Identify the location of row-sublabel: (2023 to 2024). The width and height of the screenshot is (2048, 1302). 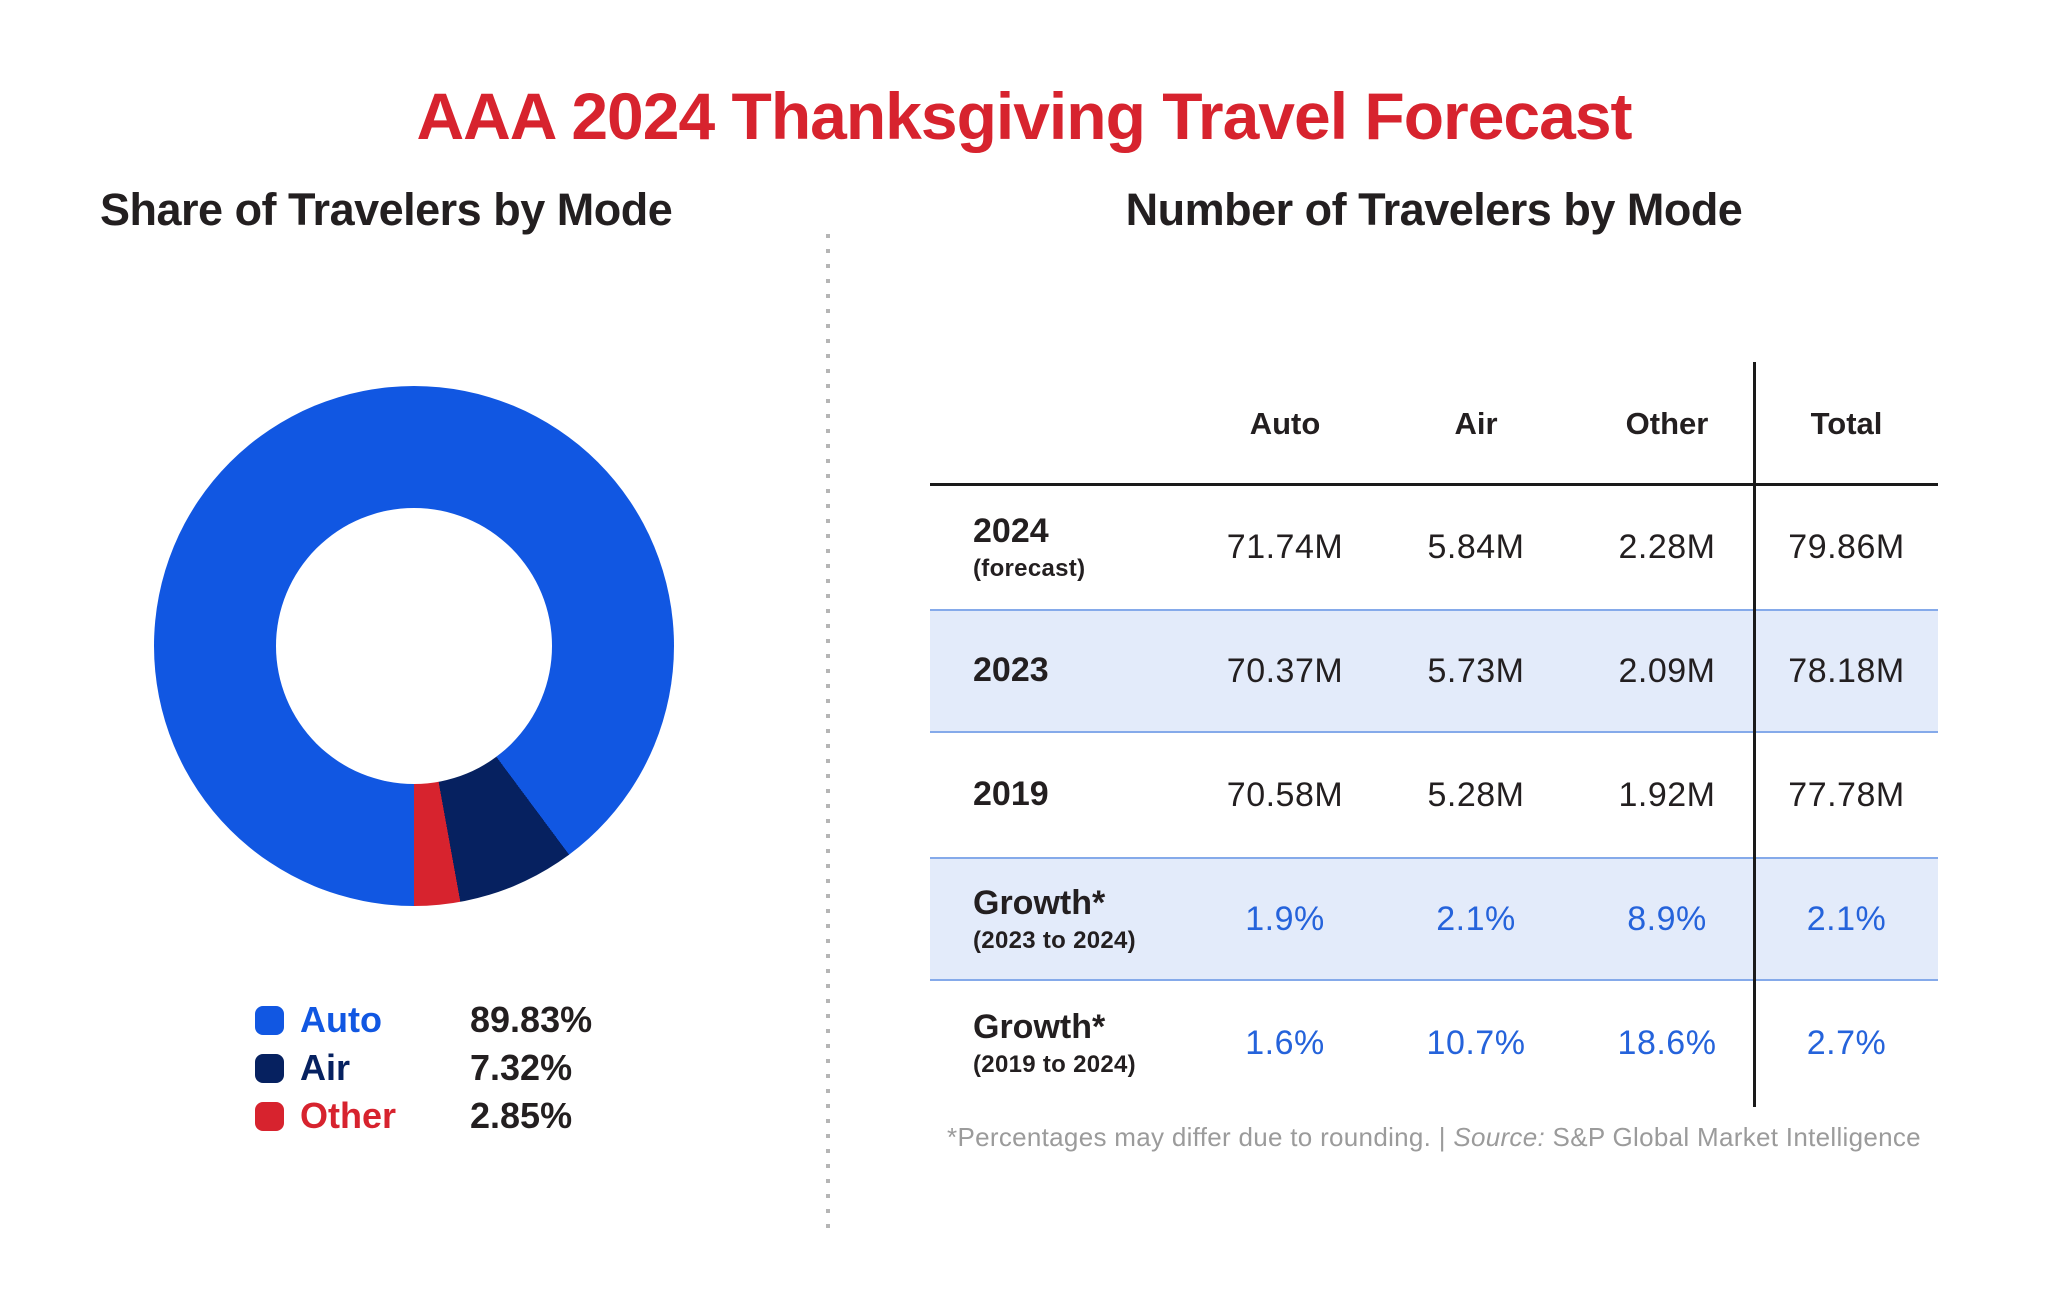
(1054, 940).